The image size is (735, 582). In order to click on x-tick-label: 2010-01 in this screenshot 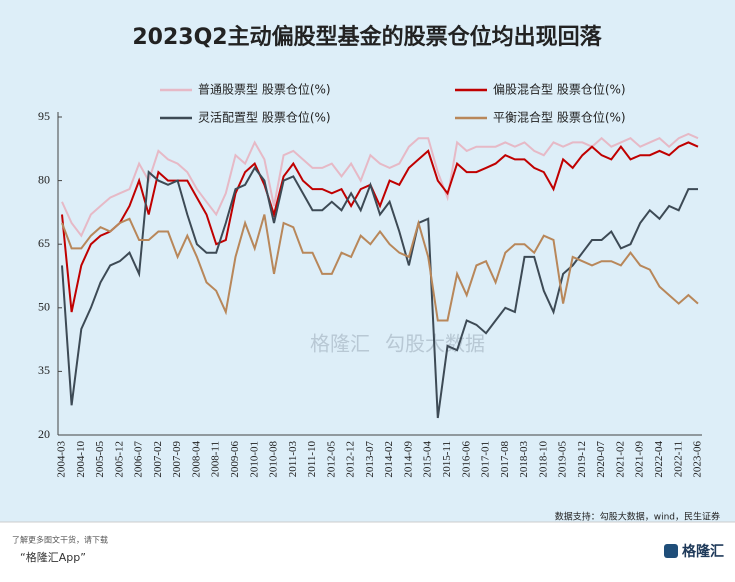, I will do `click(254, 459)`.